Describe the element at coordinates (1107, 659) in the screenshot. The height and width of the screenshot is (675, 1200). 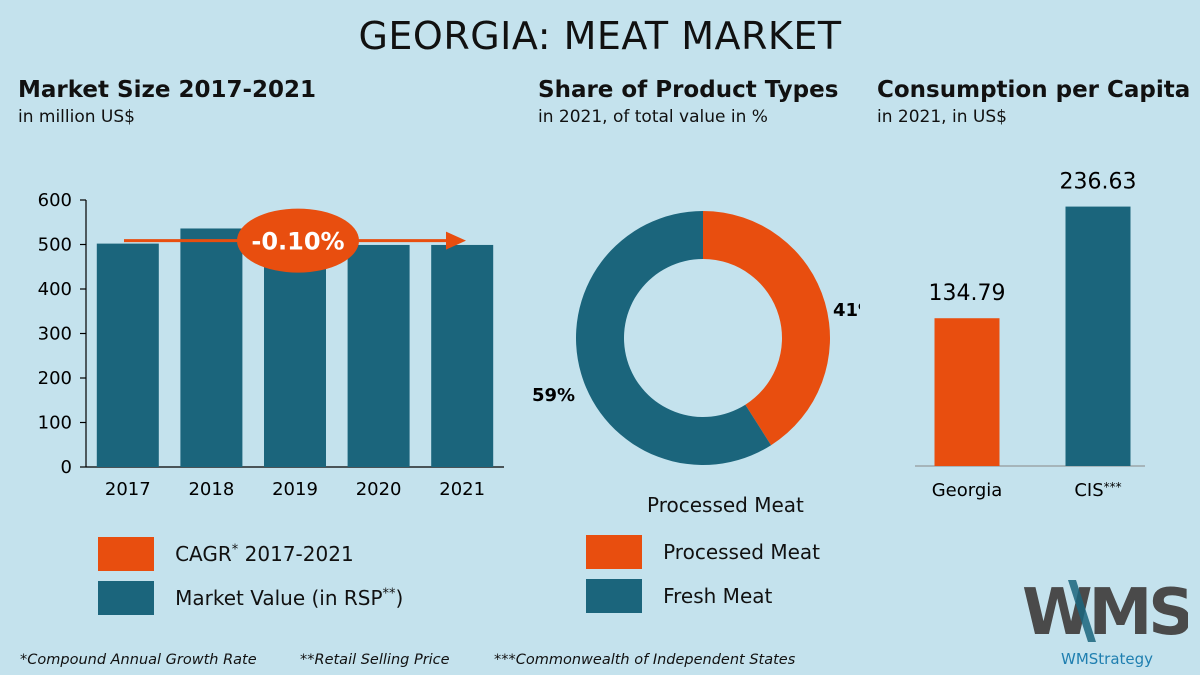
I see `logo-caption: WMStrategy` at that location.